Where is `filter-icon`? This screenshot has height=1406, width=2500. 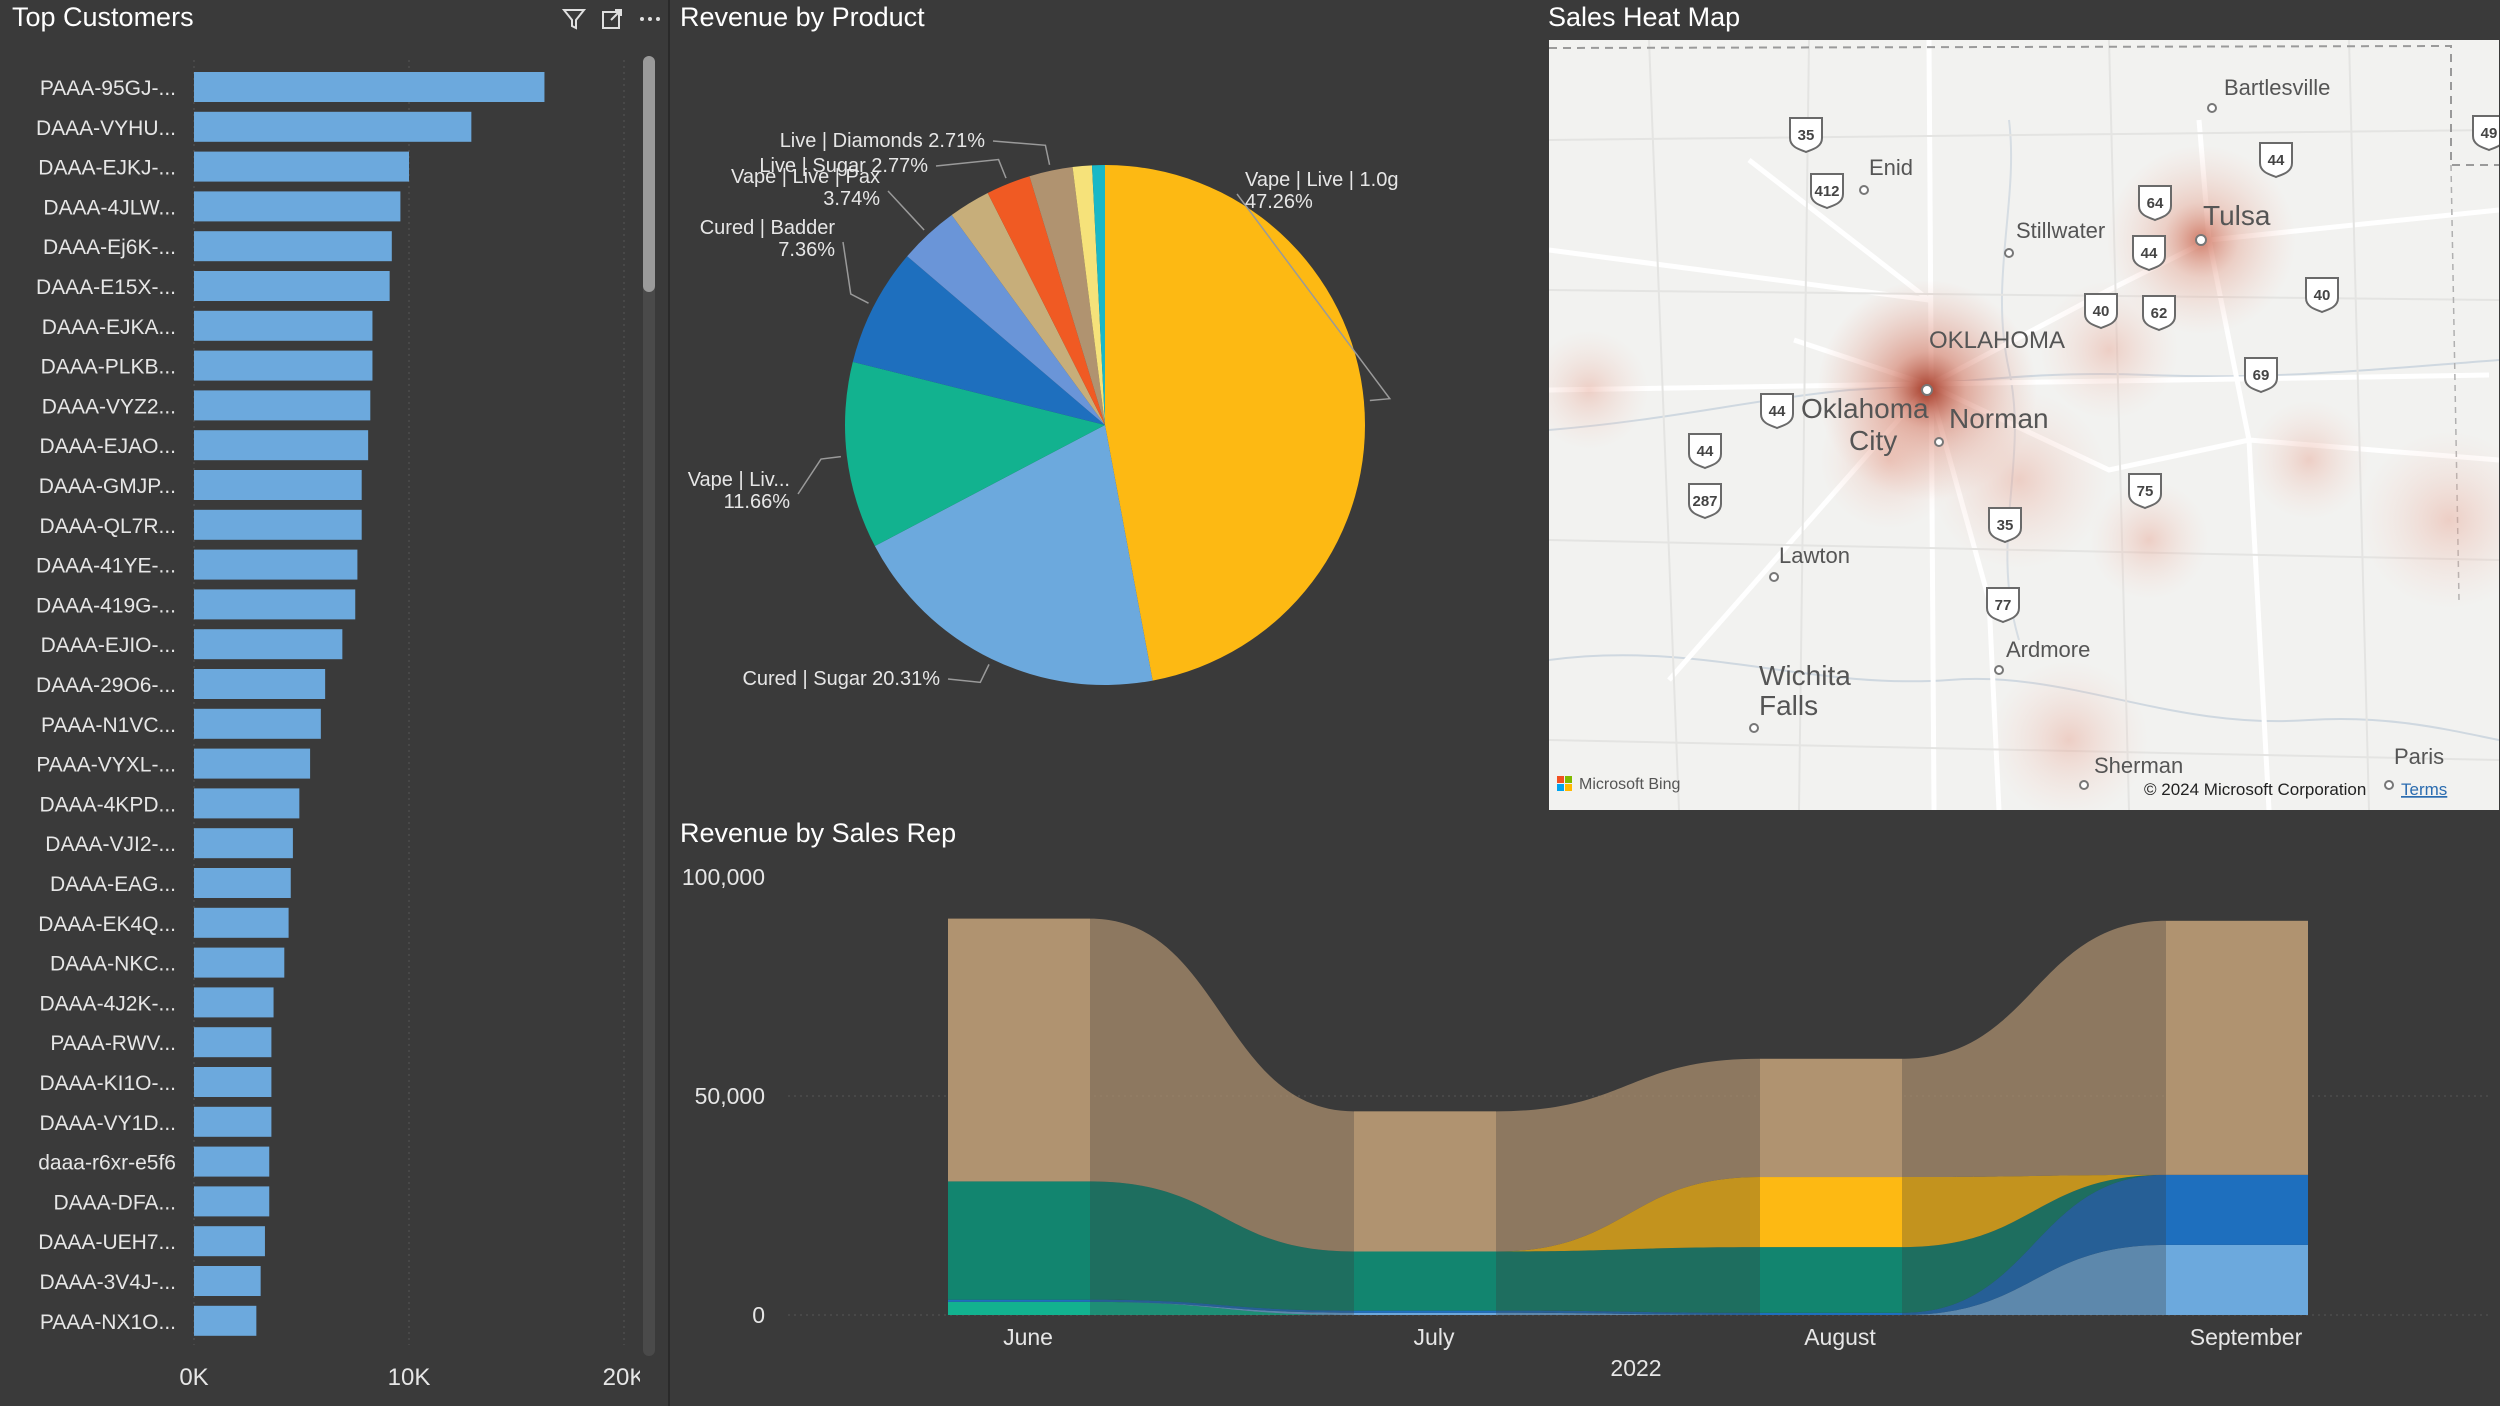
filter-icon is located at coordinates (574, 20).